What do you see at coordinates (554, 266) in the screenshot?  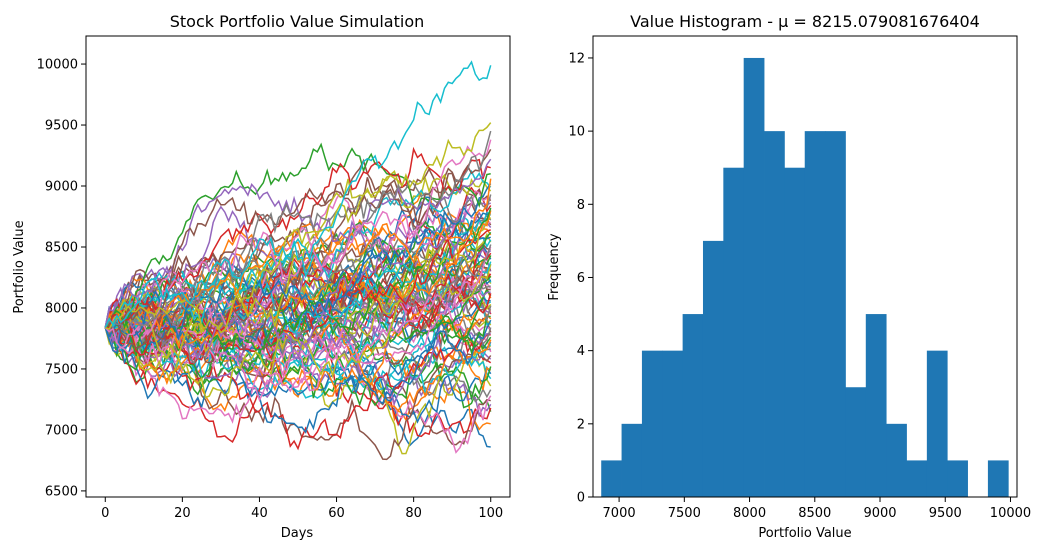 I see `histogram-y-label: Frequency` at bounding box center [554, 266].